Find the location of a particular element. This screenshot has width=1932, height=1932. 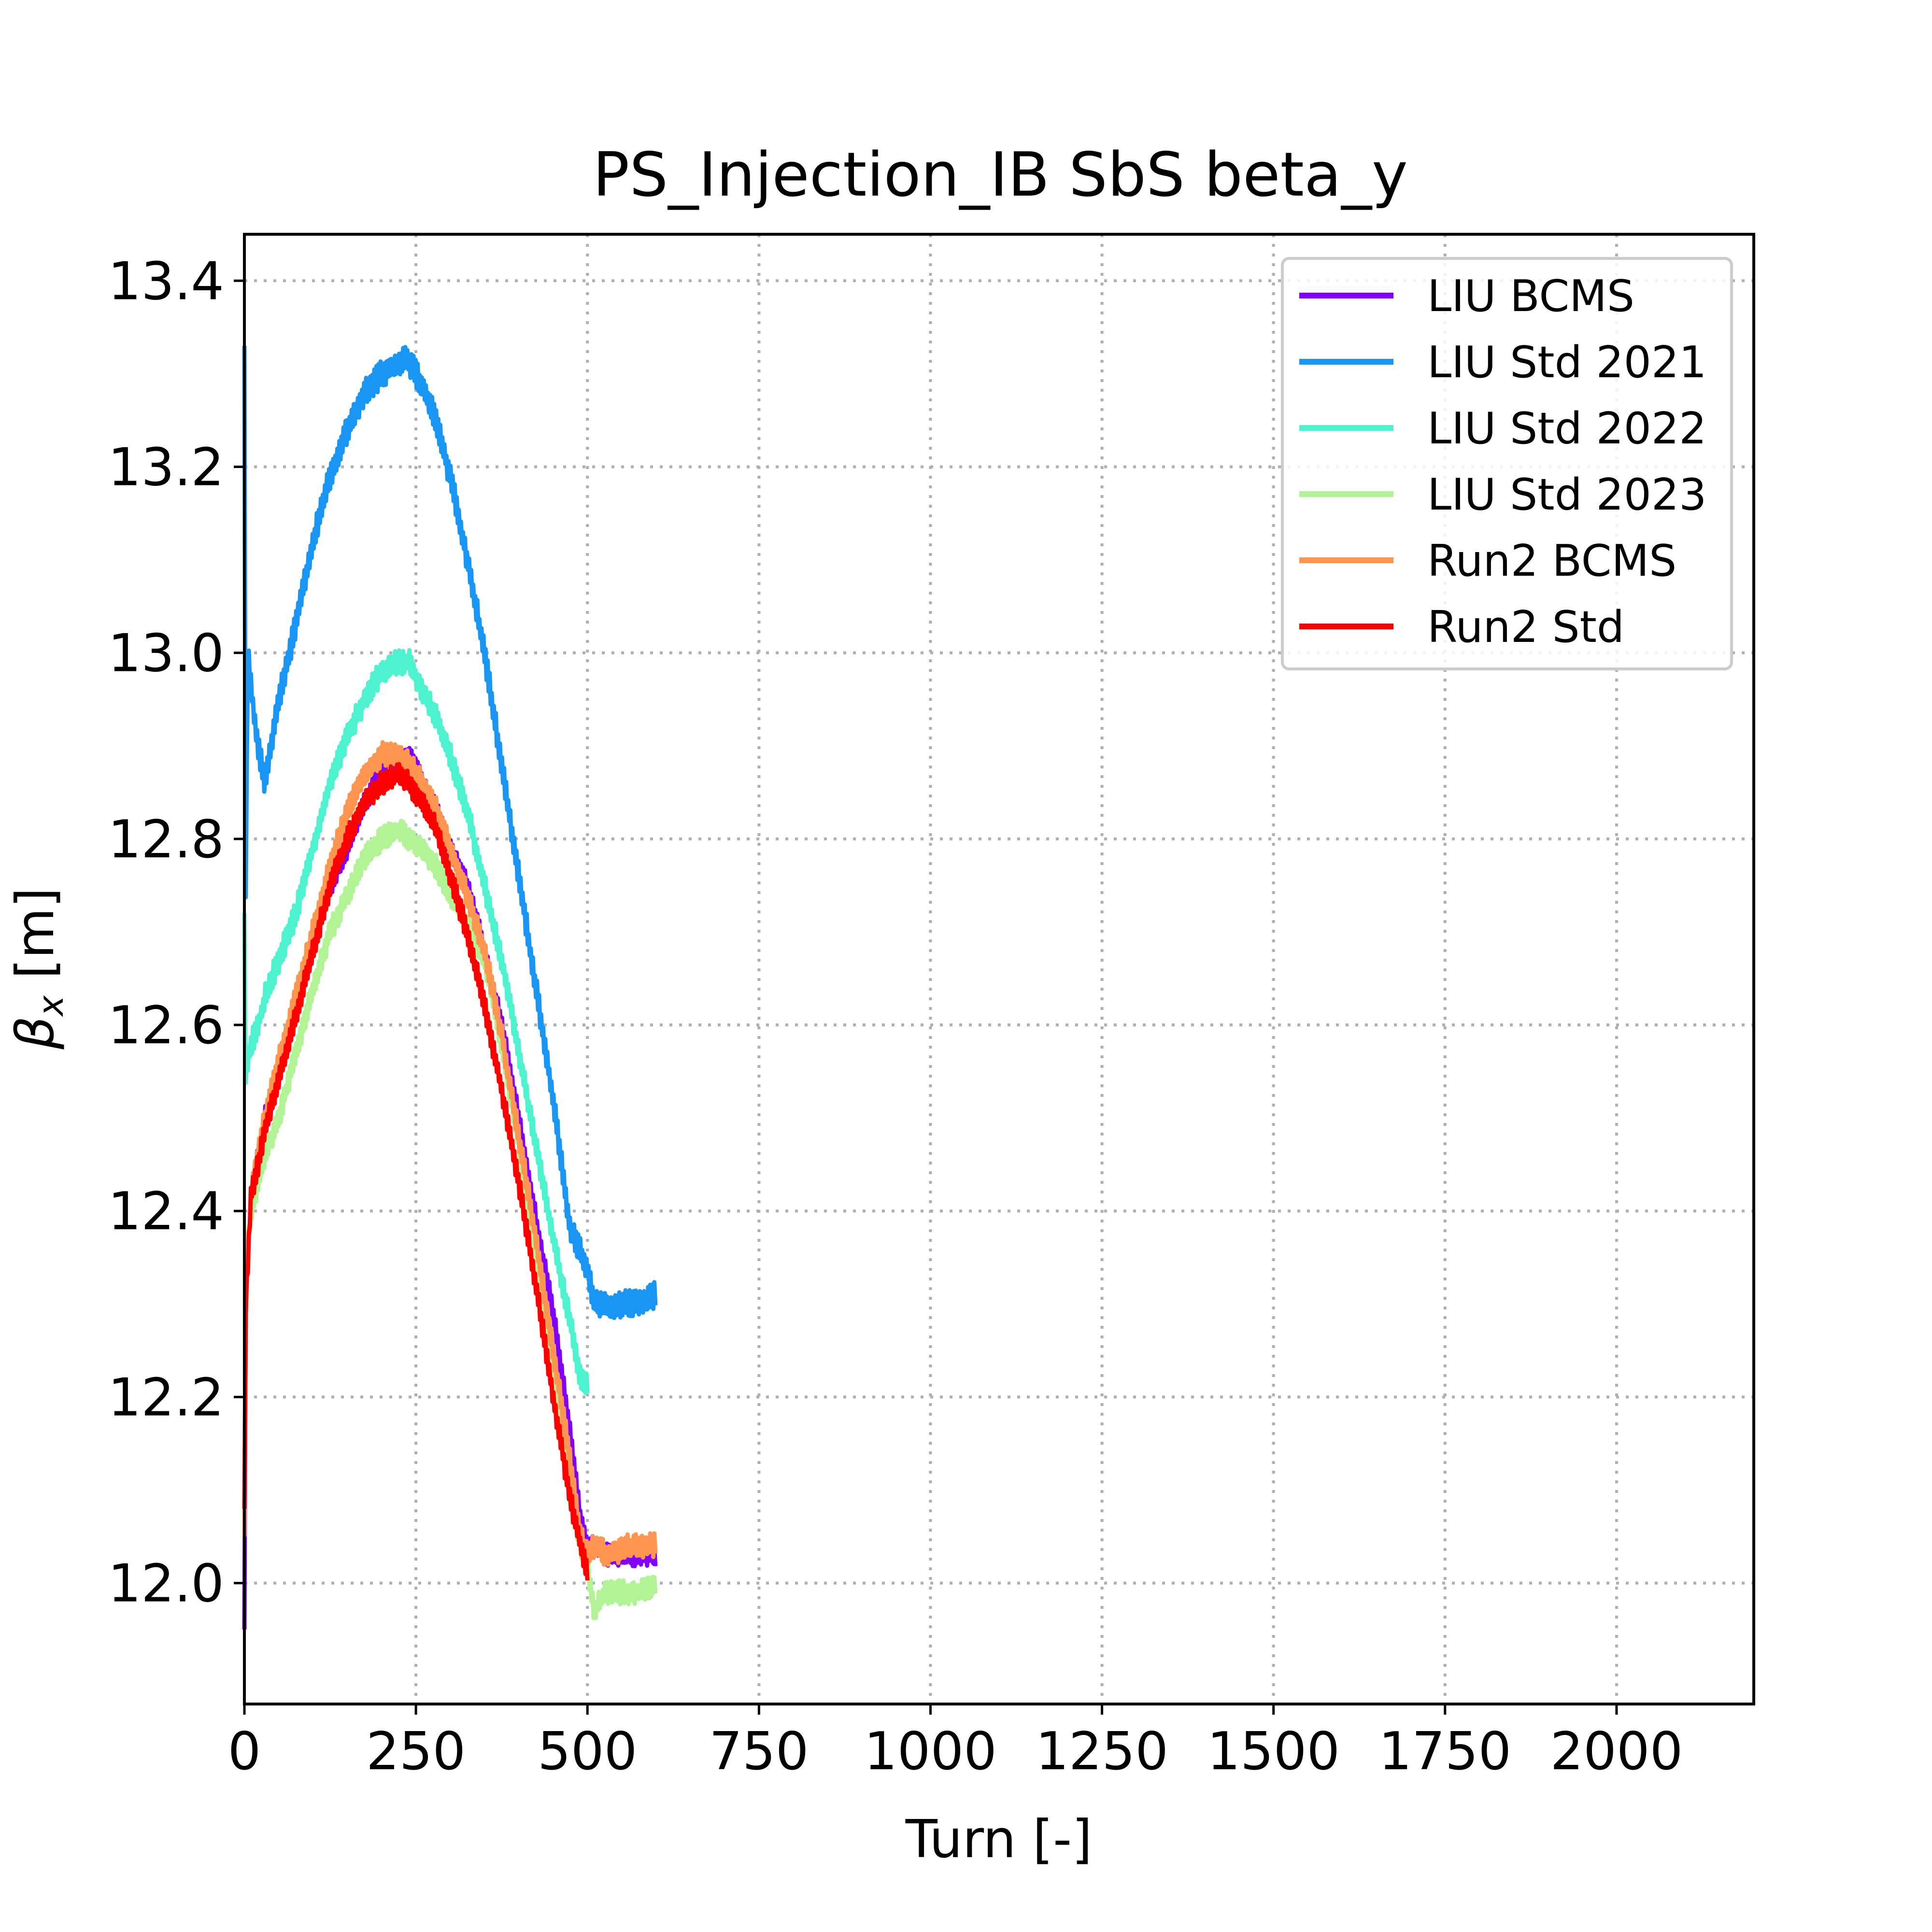

y-axis-label: βx [m] is located at coordinates (38, 968).